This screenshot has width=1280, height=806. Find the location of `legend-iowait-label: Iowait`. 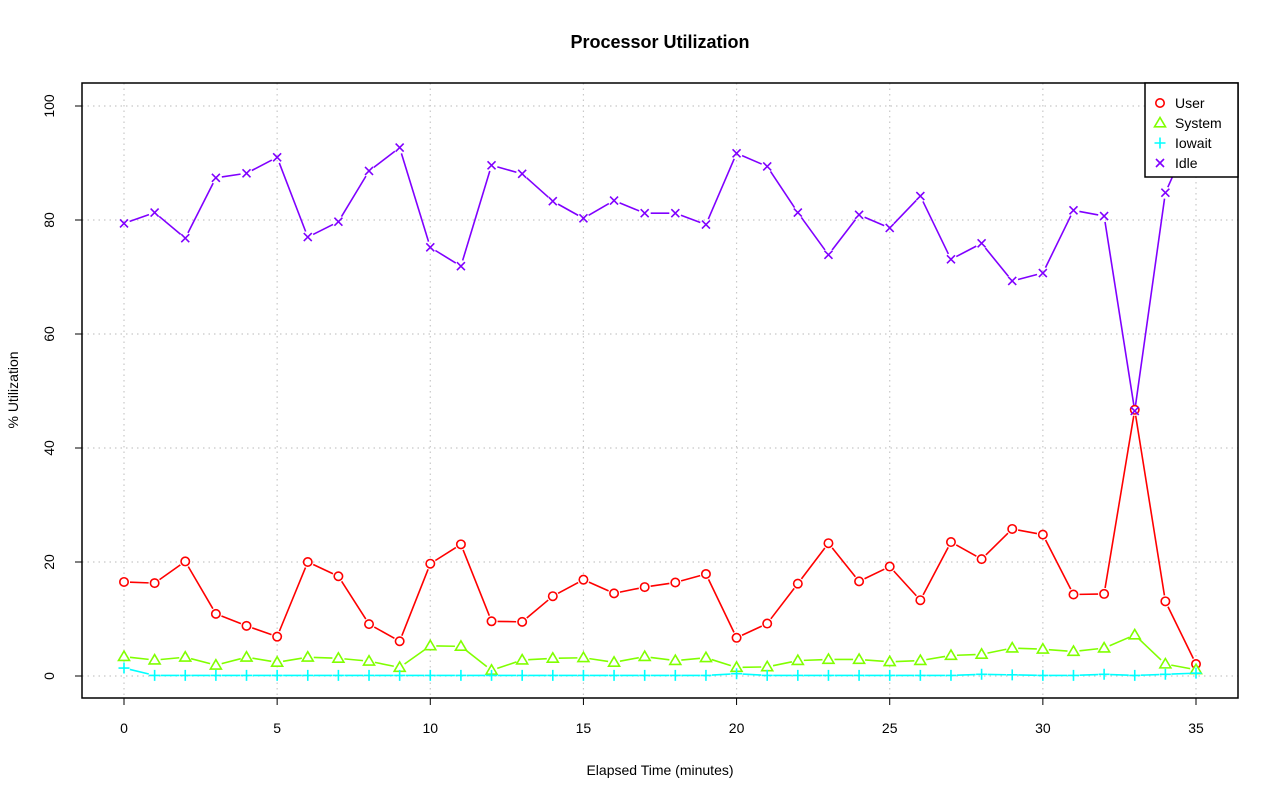

legend-iowait-label: Iowait is located at coordinates (1193, 143).